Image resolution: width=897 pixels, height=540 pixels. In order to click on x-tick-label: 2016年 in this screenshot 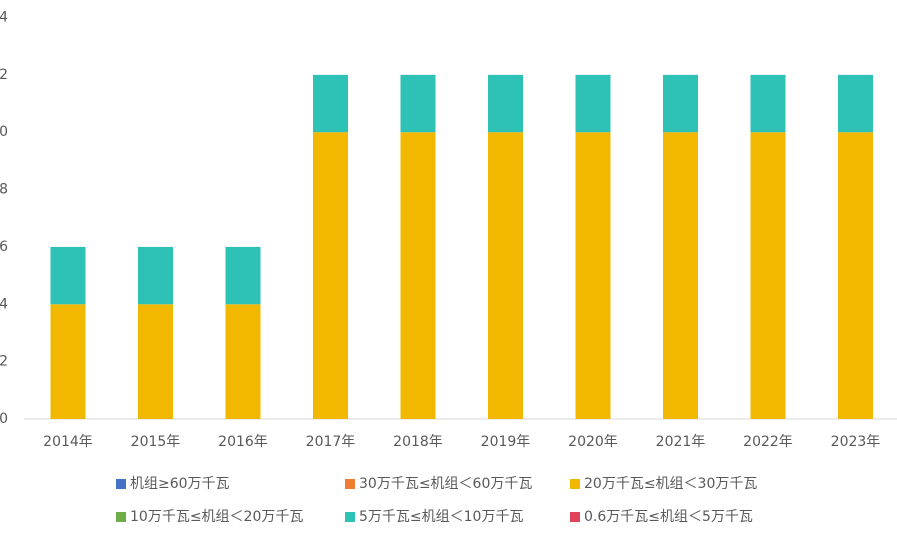, I will do `click(243, 442)`.